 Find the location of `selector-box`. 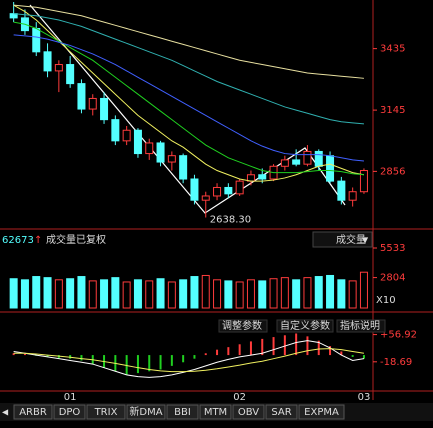

selector-box is located at coordinates (342, 239).